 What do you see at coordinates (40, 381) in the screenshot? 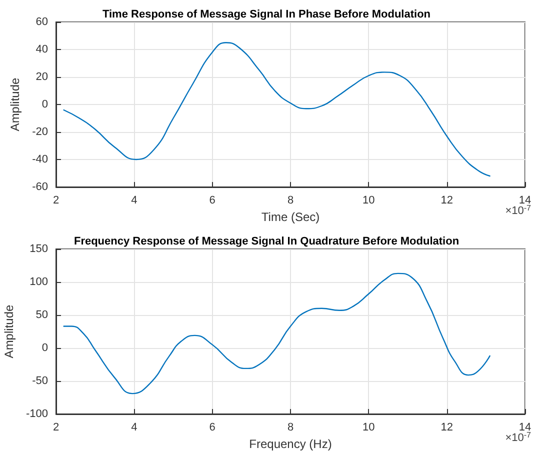
I see `y-tick-label: -50` at bounding box center [40, 381].